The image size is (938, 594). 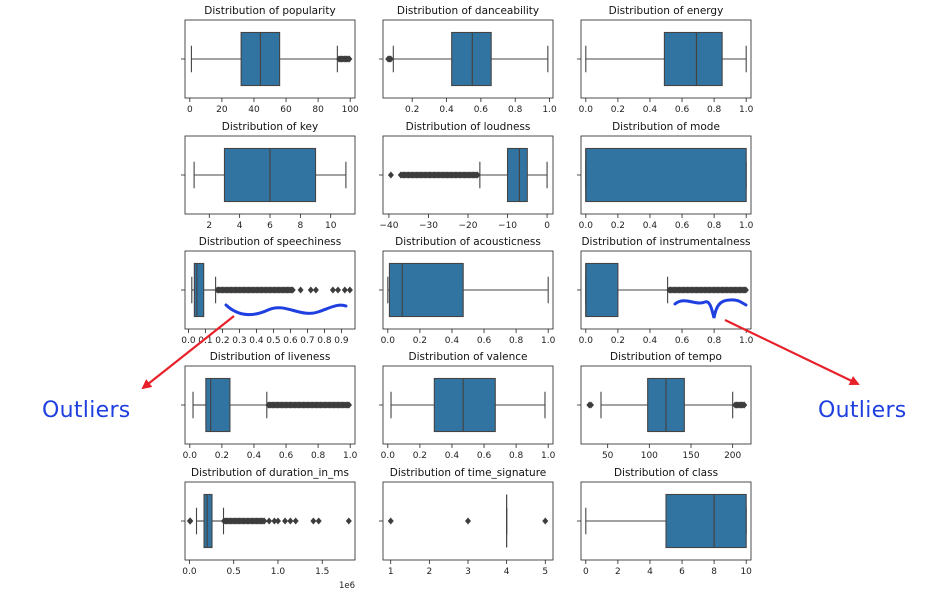 I want to click on arrow-left, so click(x=188, y=352).